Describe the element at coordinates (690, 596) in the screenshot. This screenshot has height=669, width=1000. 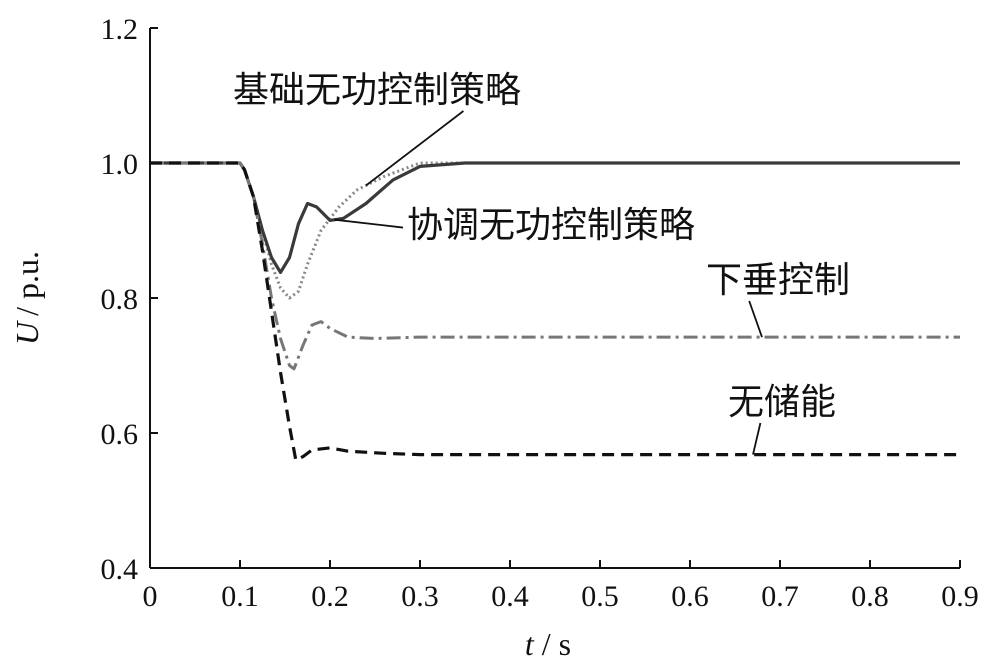
I see `x-tick-label: 0.6` at that location.